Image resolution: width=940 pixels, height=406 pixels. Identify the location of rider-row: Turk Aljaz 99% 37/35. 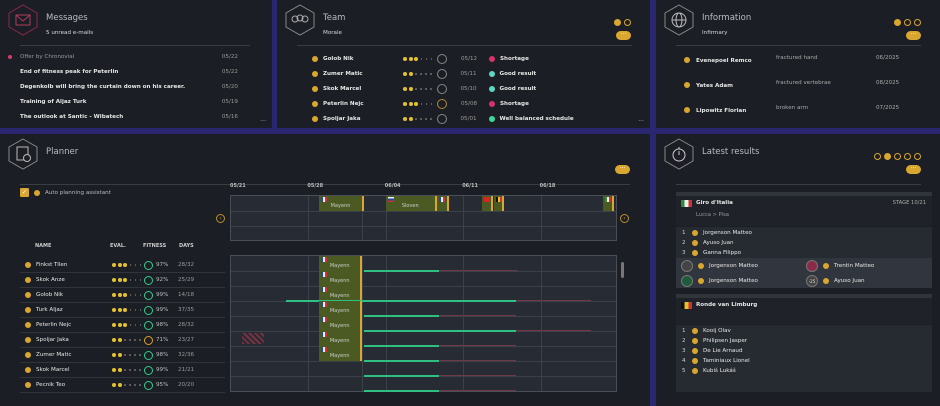
(122, 310).